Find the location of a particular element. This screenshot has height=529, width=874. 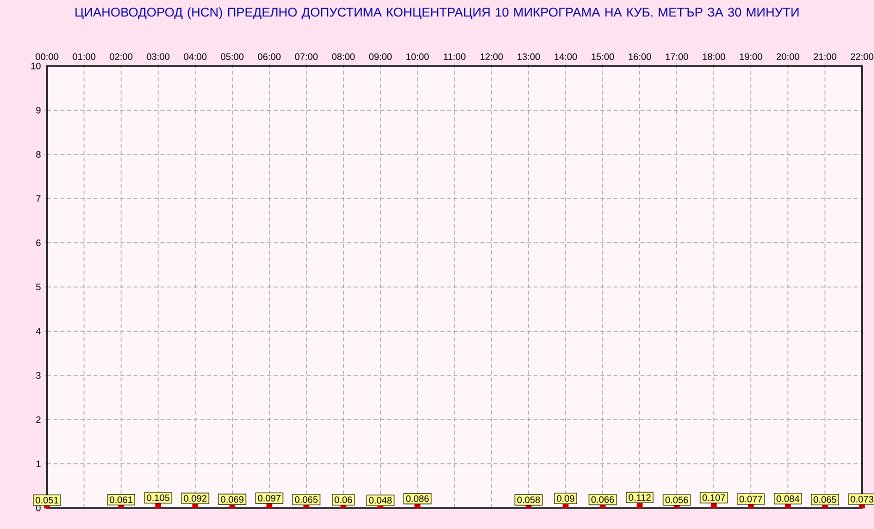

x-tick-label: 01:00 is located at coordinates (84, 56).